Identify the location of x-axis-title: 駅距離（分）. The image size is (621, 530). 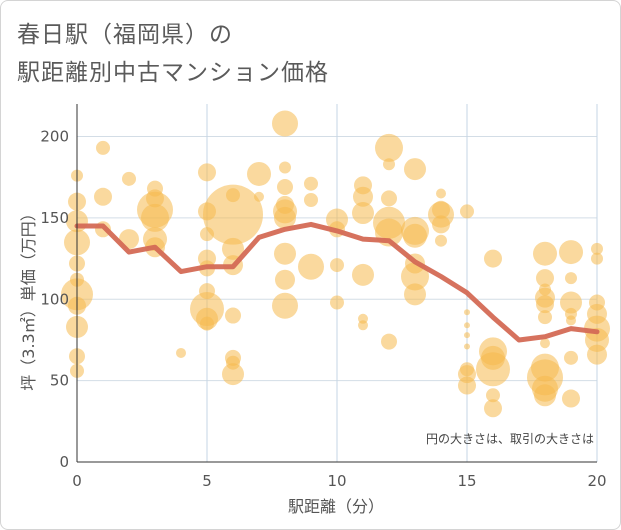
(336, 506).